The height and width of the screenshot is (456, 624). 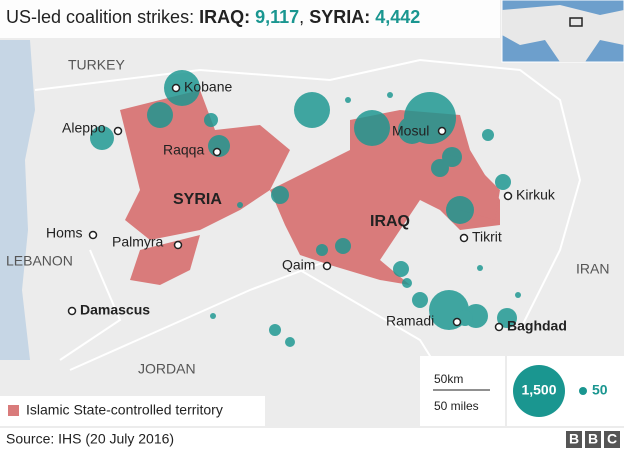 I want to click on legend-label: Islamic State-controlled territory, so click(x=124, y=410).